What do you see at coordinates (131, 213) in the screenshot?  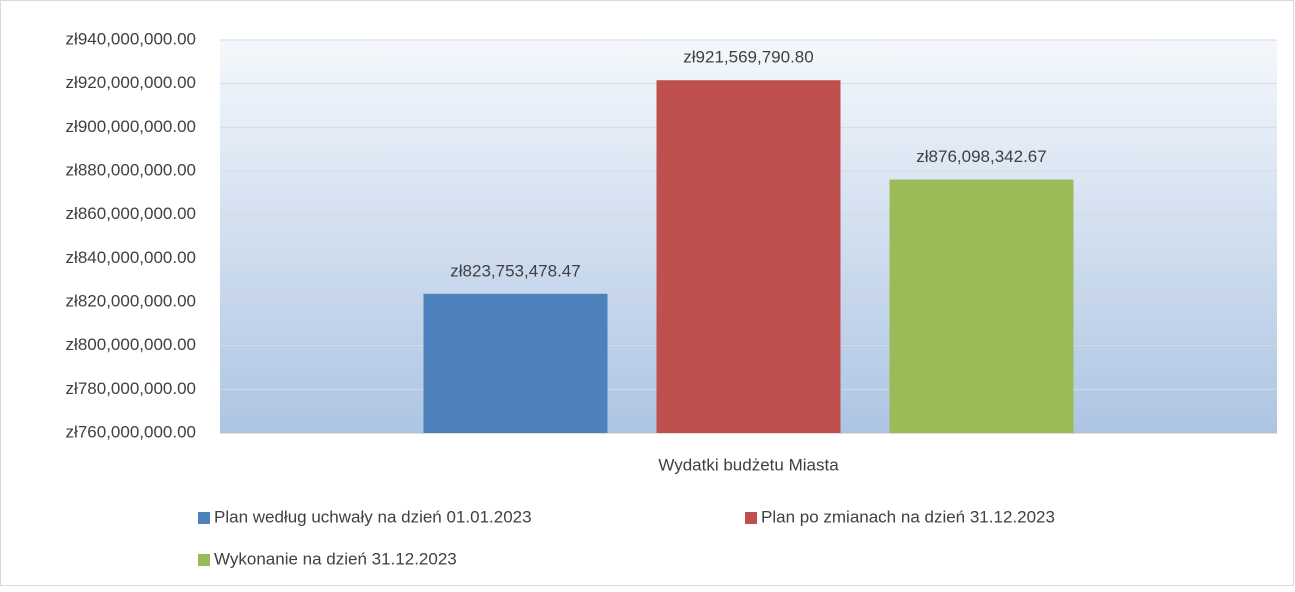 I see `y-tick-label: zł860,000,000.00` at bounding box center [131, 213].